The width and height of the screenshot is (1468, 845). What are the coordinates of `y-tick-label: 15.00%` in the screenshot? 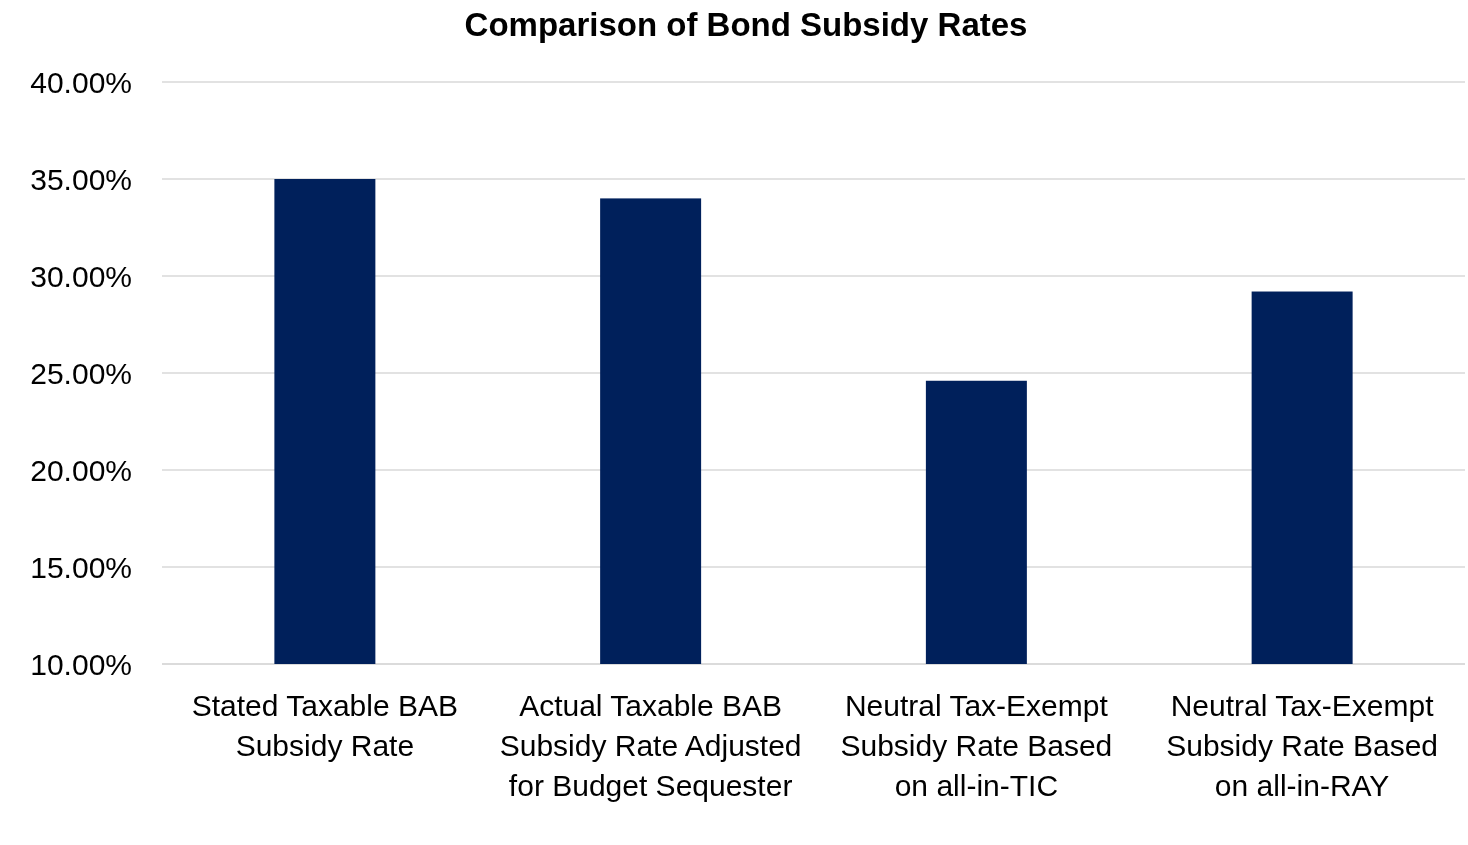 It's located at (81, 567).